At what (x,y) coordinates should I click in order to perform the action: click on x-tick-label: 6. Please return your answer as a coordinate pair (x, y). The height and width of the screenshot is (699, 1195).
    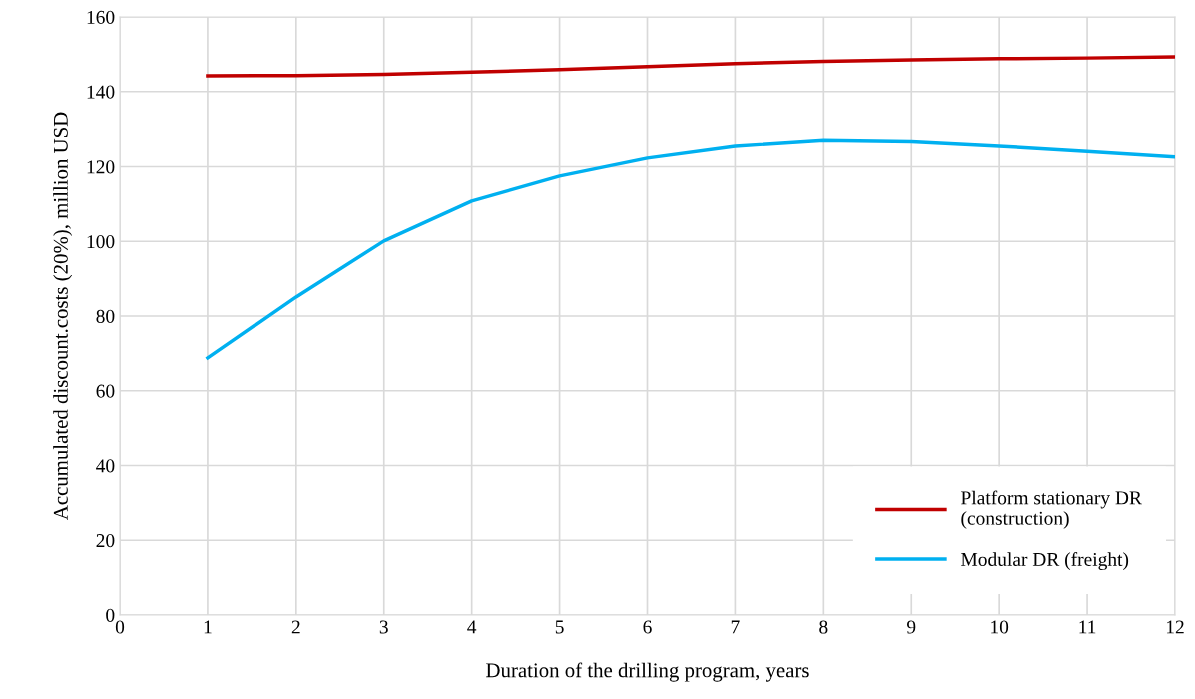
    Looking at the image, I should click on (647, 627).